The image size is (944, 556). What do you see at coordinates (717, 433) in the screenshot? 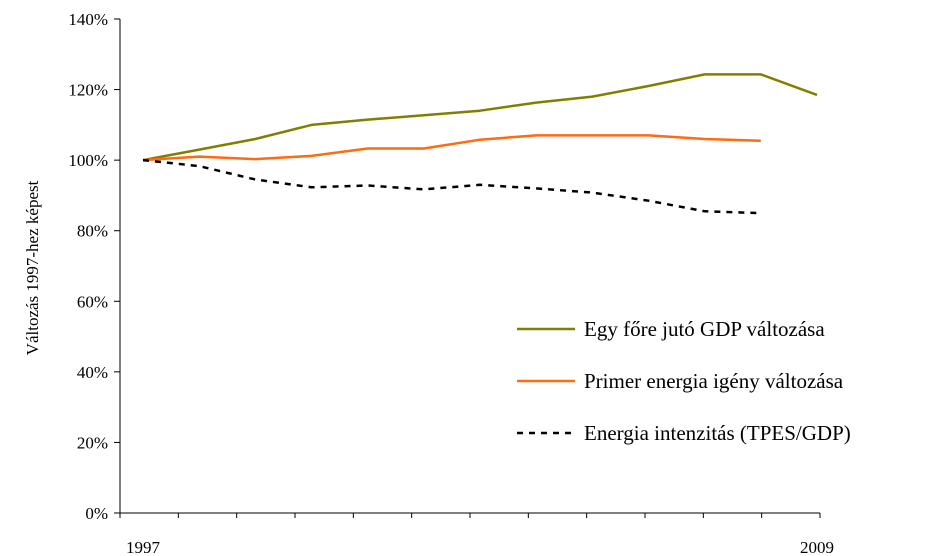
I see `legend-label-3: Energia intenzitás (TPES/GDP)` at bounding box center [717, 433].